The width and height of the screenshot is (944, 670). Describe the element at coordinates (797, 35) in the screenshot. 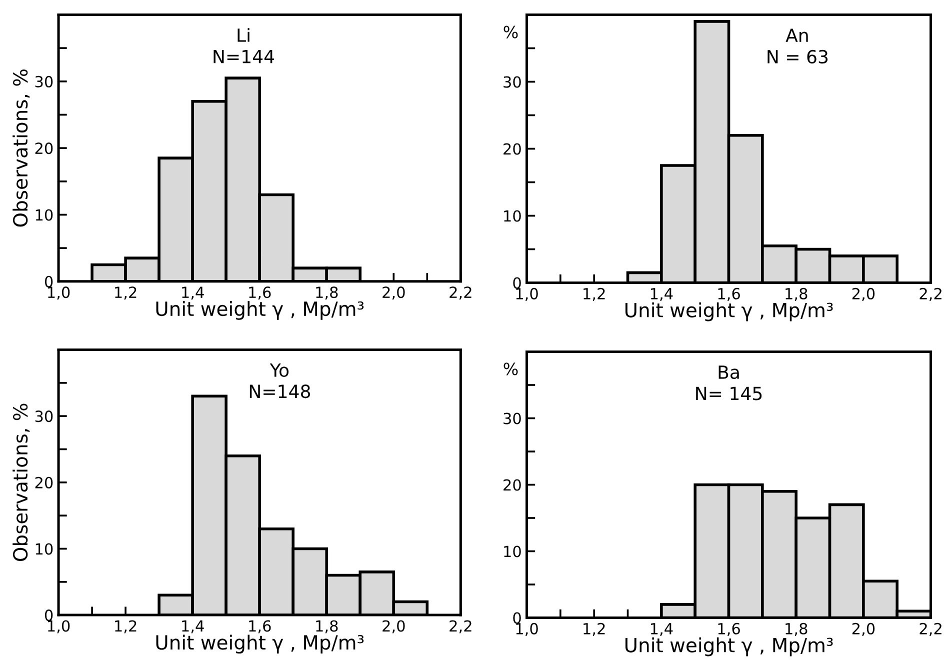

I see `text: An` at that location.